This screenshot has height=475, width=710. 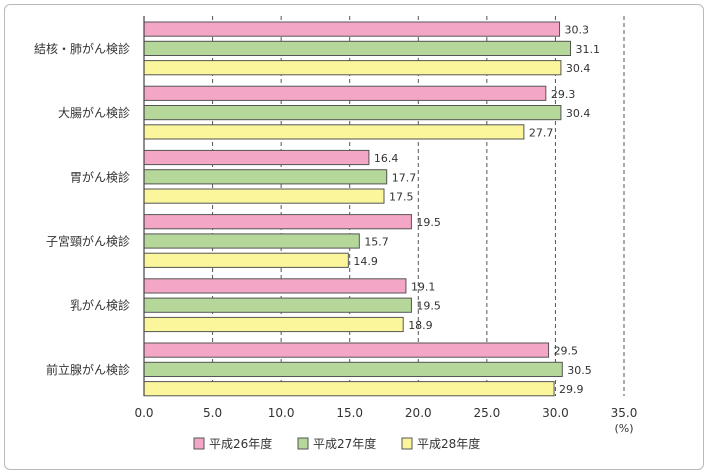 I want to click on value-label-5-2: 29.9, so click(x=571, y=389).